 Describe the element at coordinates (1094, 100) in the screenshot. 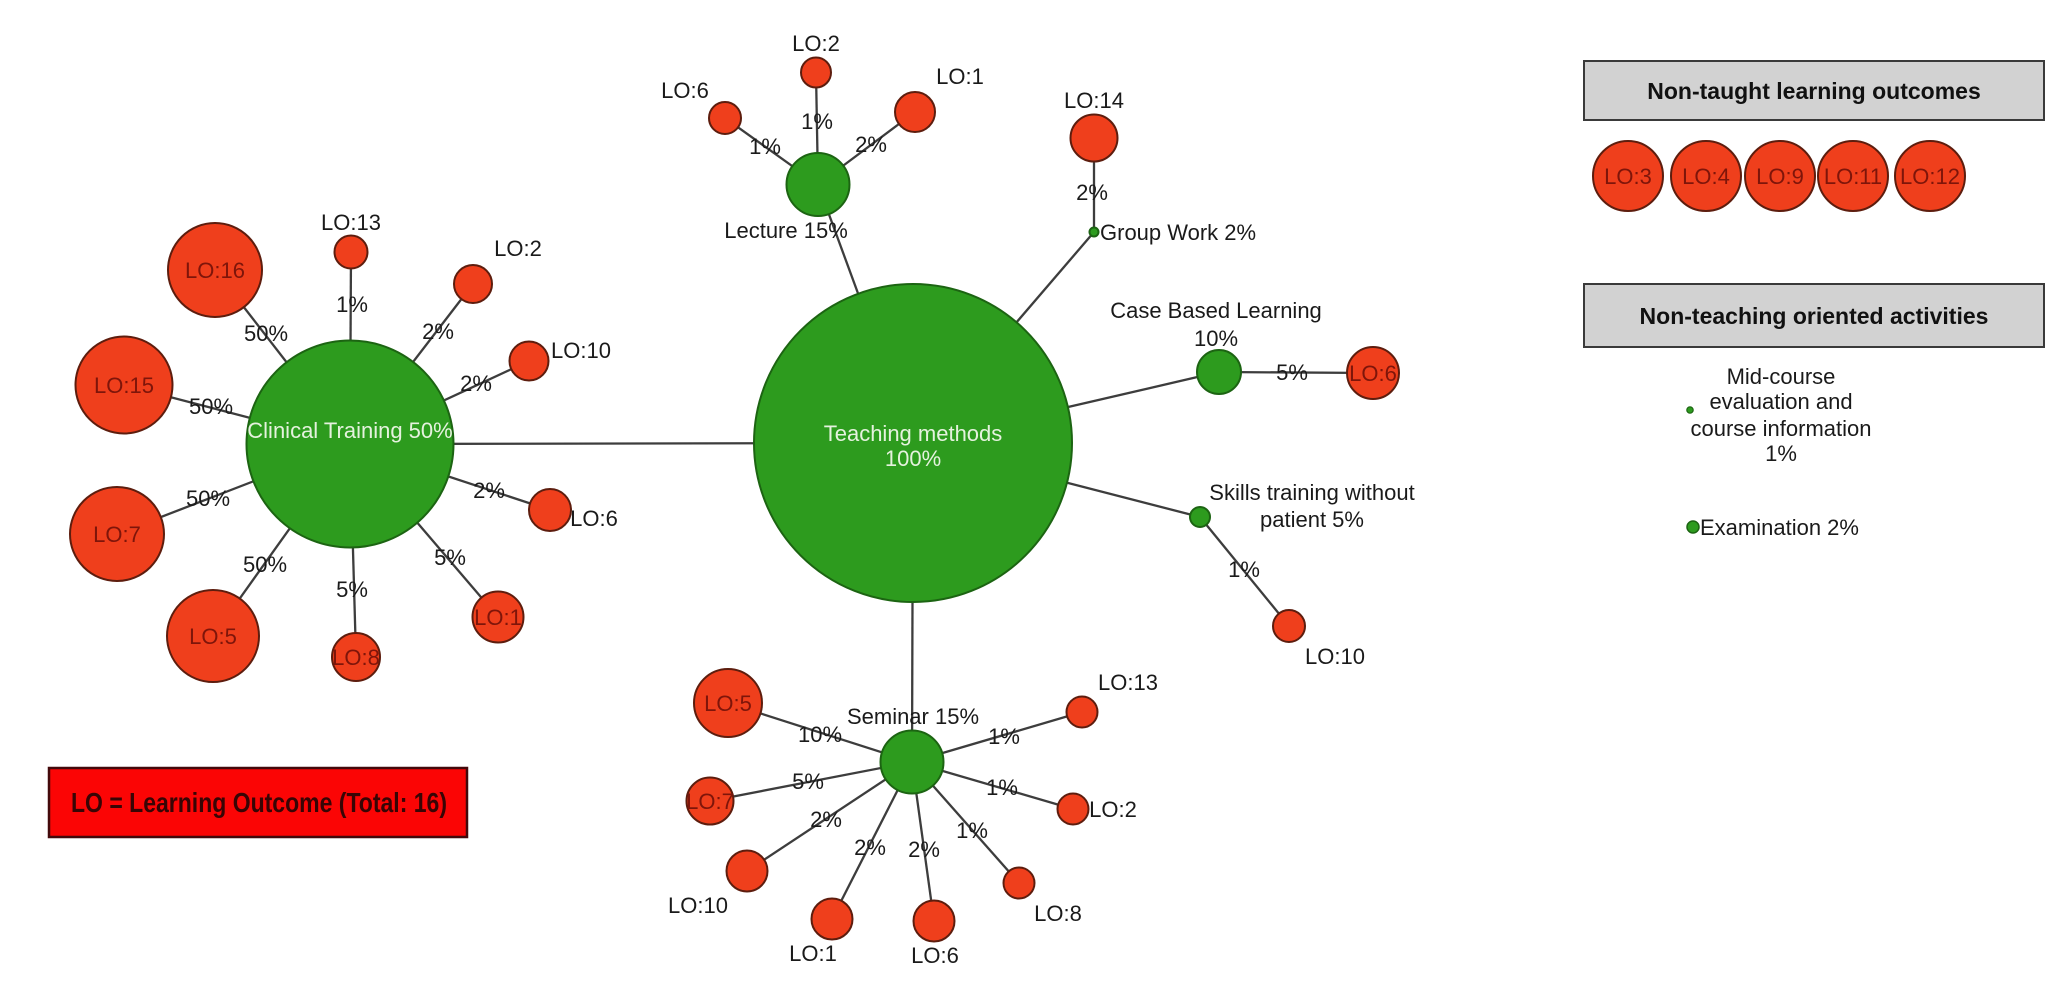

I see `svg-text: LO:14` at that location.